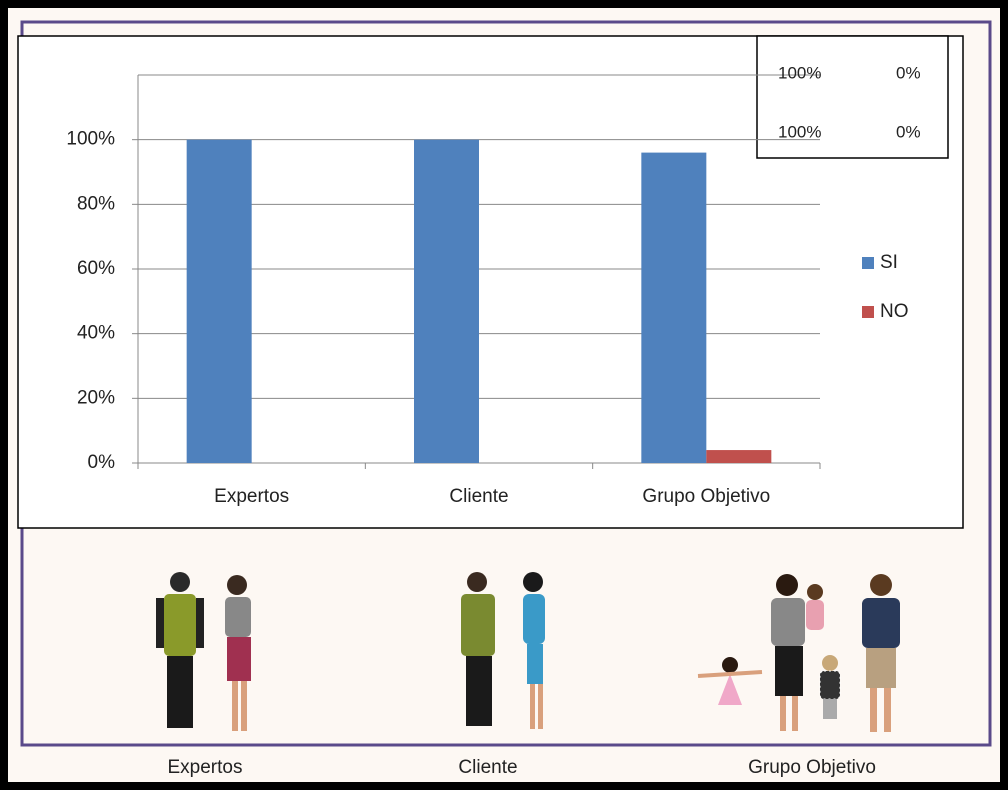 The image size is (1008, 790). What do you see at coordinates (478, 496) in the screenshot?
I see `x-tick-label: Cliente` at bounding box center [478, 496].